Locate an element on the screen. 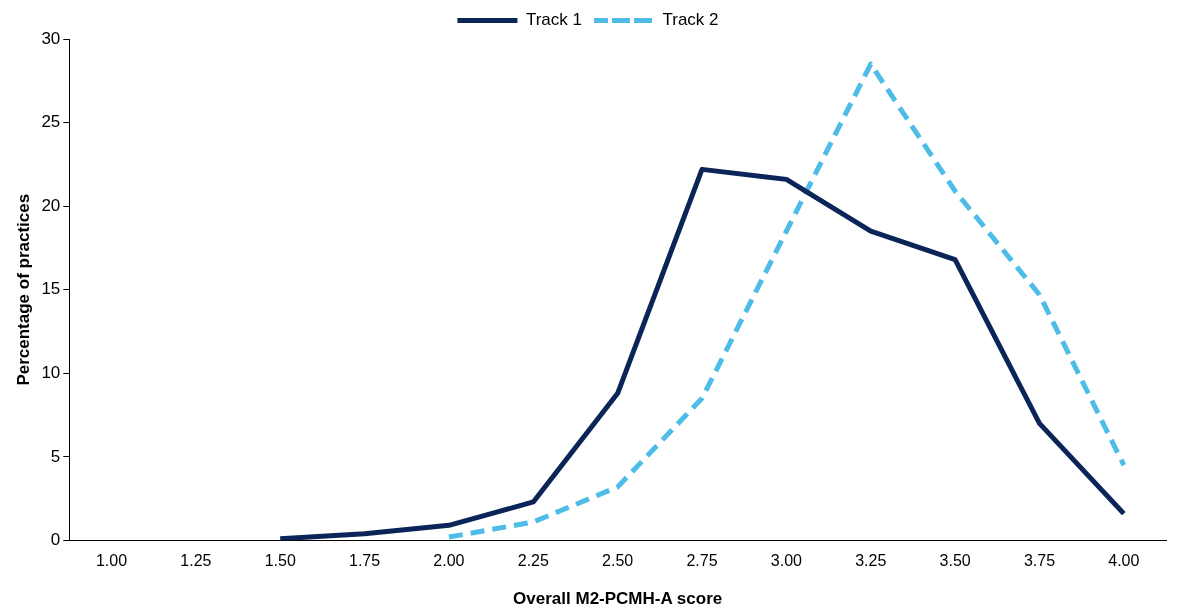 This screenshot has width=1186, height=614. y-tick-label: 10 is located at coordinates (51, 372).